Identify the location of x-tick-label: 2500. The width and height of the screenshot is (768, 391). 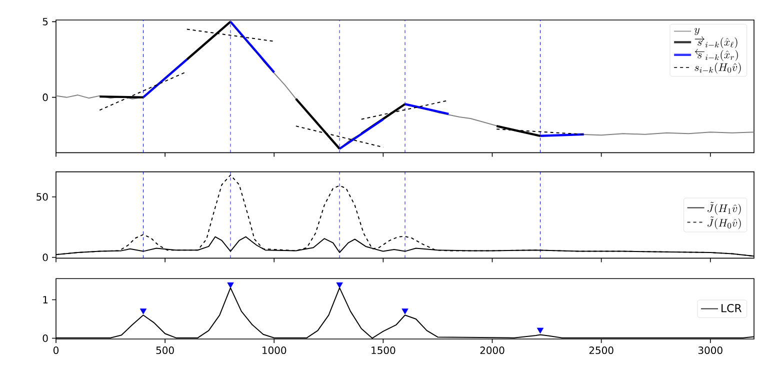
(601, 350).